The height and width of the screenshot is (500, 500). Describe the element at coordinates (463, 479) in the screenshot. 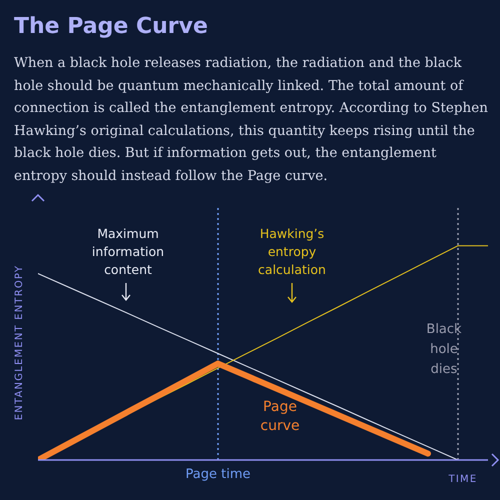

I see `x-axis-title: TIME` at that location.